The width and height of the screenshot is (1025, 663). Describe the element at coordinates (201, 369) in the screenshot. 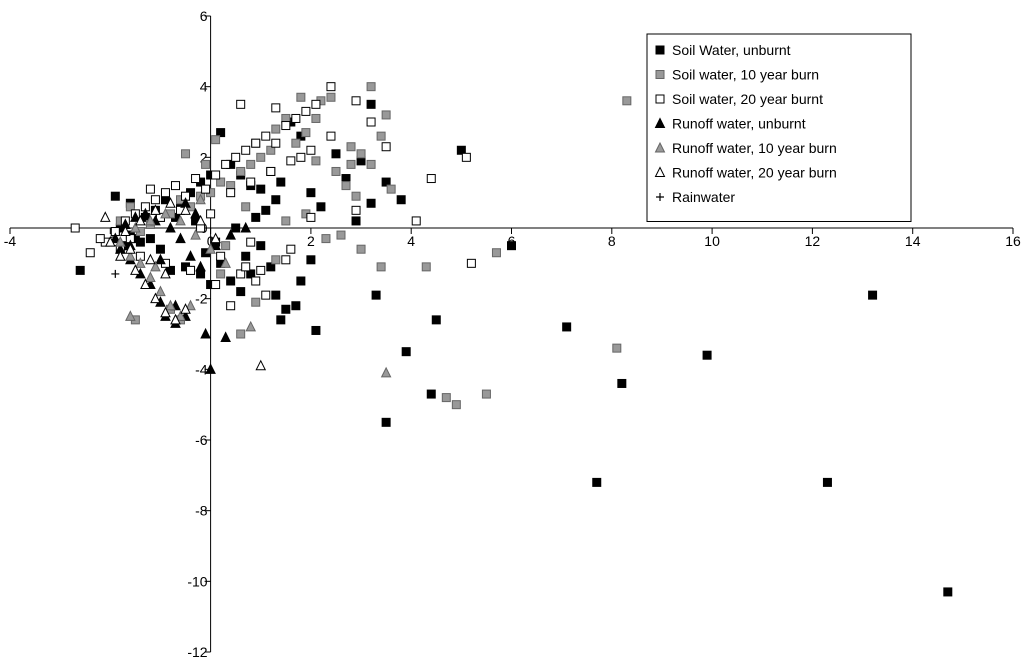

I see `y-tick-label: -4` at that location.